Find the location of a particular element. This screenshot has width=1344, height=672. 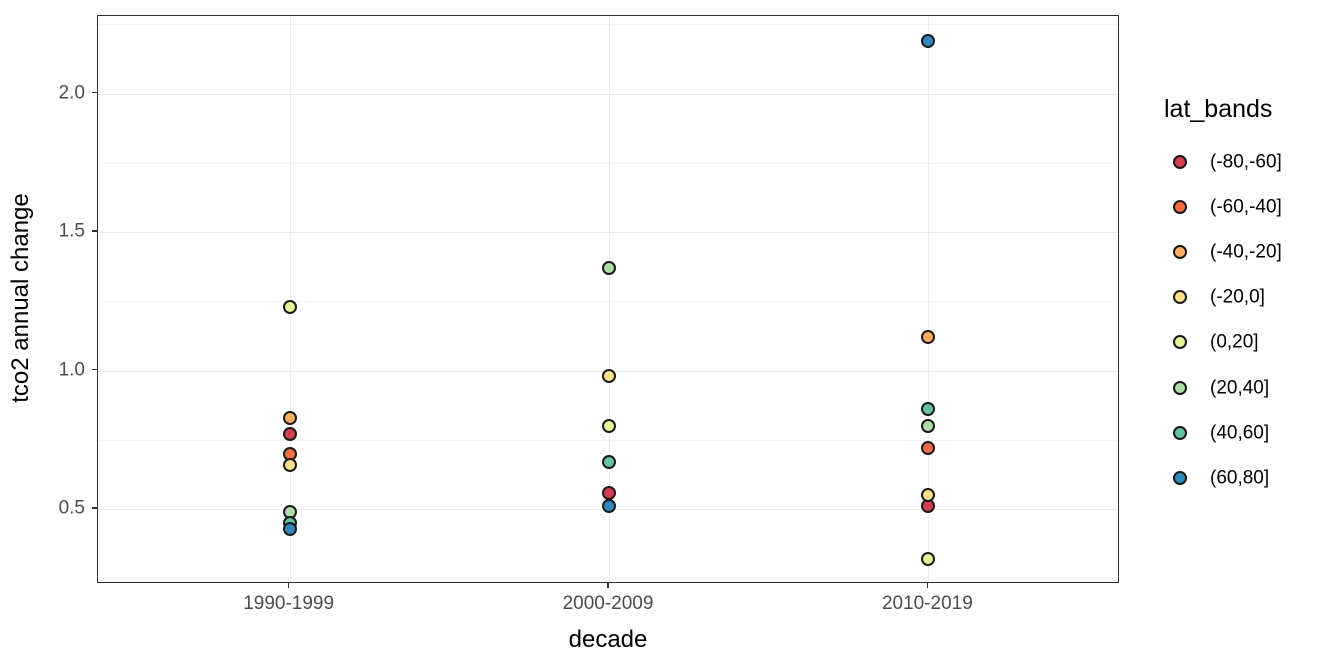

legend-label: (-60,-40] is located at coordinates (1246, 207).